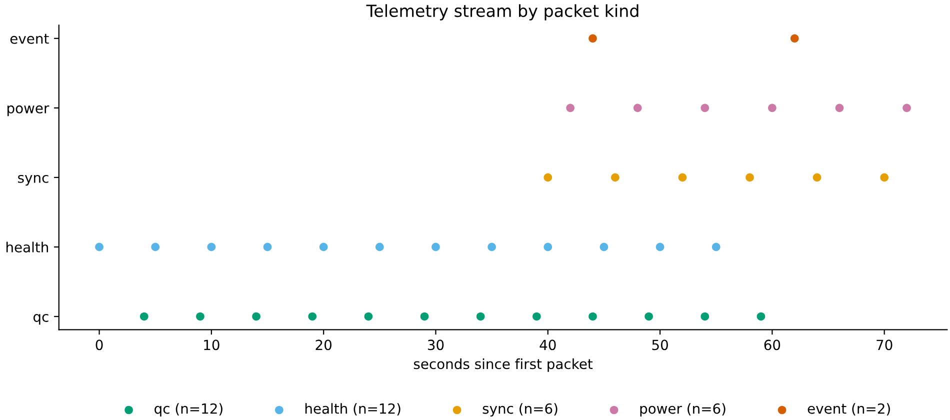 The image size is (950, 420). I want to click on y-tick-label: health, so click(27, 247).